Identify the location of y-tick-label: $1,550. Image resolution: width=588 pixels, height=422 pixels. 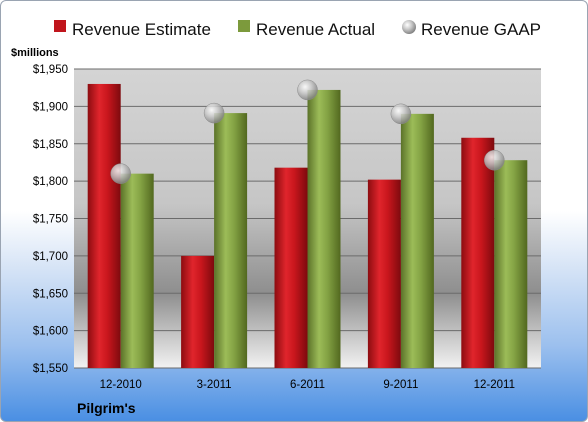
(50, 369).